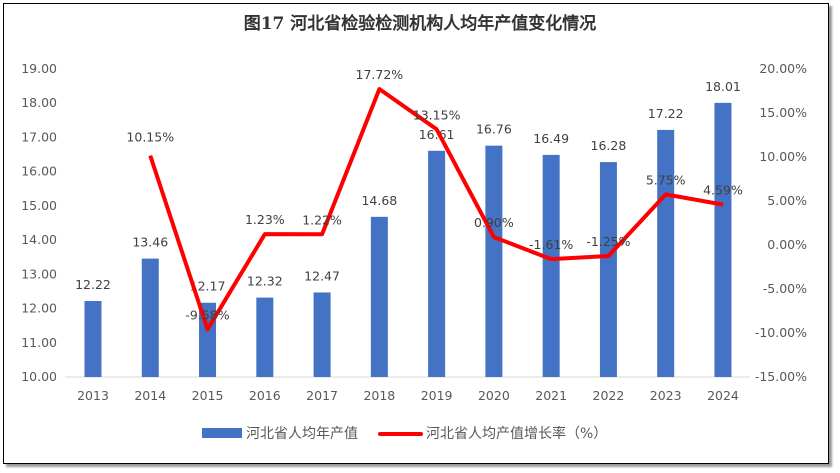  What do you see at coordinates (494, 129) in the screenshot?
I see `bar-data-label: 16.76` at bounding box center [494, 129].